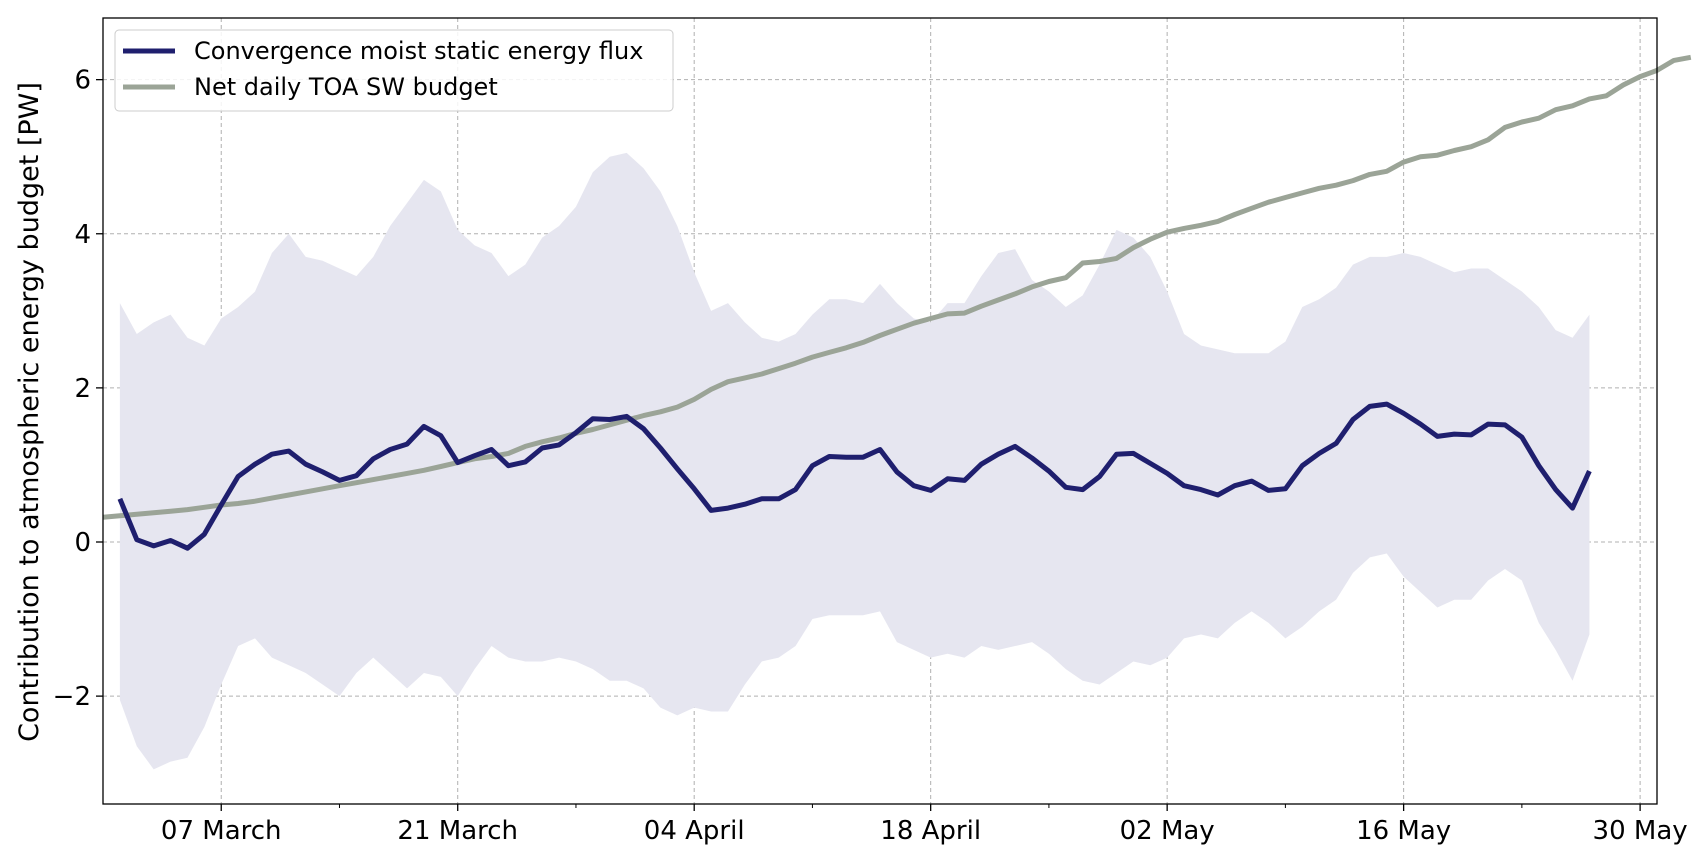 The width and height of the screenshot is (1704, 859). What do you see at coordinates (694, 831) in the screenshot?
I see `x-tick-label: 04 April` at bounding box center [694, 831].